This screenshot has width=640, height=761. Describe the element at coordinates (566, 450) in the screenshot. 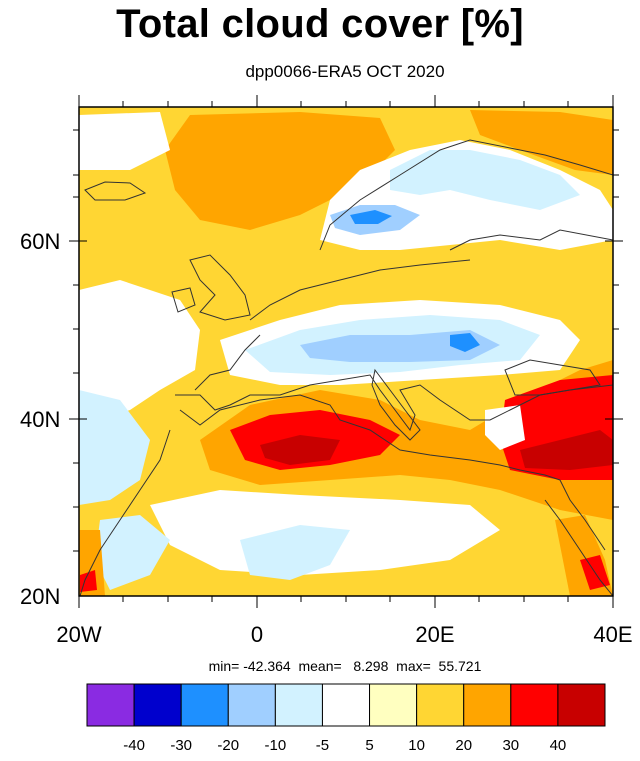

I see `field-darkred-turkey` at that location.